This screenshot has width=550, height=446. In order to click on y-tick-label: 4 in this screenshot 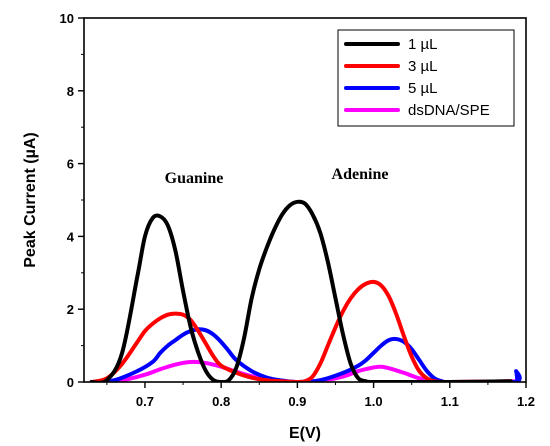, I will do `click(71, 236)`.